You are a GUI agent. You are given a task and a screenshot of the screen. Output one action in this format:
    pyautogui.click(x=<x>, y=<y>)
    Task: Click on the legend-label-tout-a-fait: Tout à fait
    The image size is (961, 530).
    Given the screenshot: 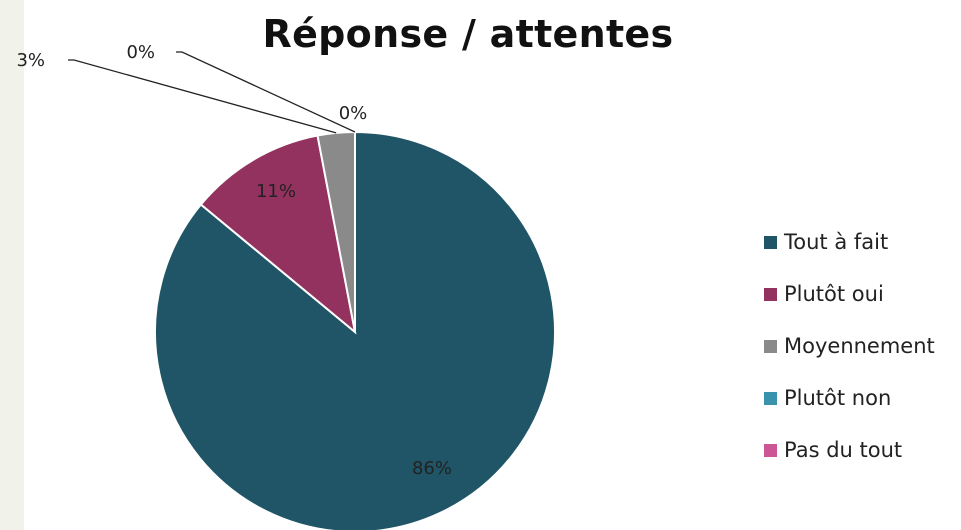 What is the action you would take?
    pyautogui.click(x=836, y=242)
    